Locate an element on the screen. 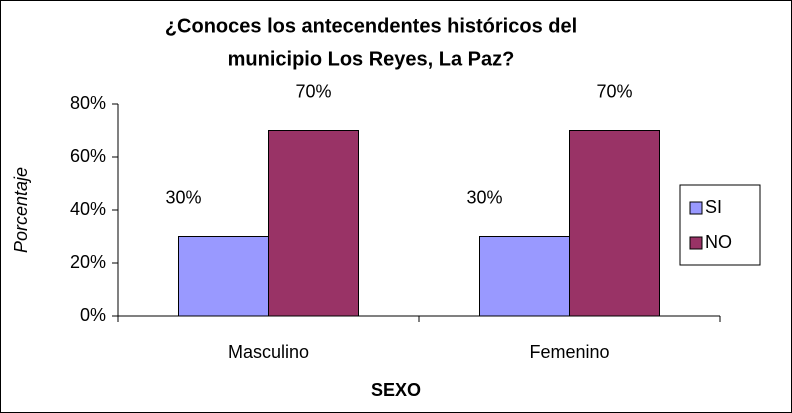 Image resolution: width=792 pixels, height=413 pixels. x-axis-label: SEXO is located at coordinates (396, 390).